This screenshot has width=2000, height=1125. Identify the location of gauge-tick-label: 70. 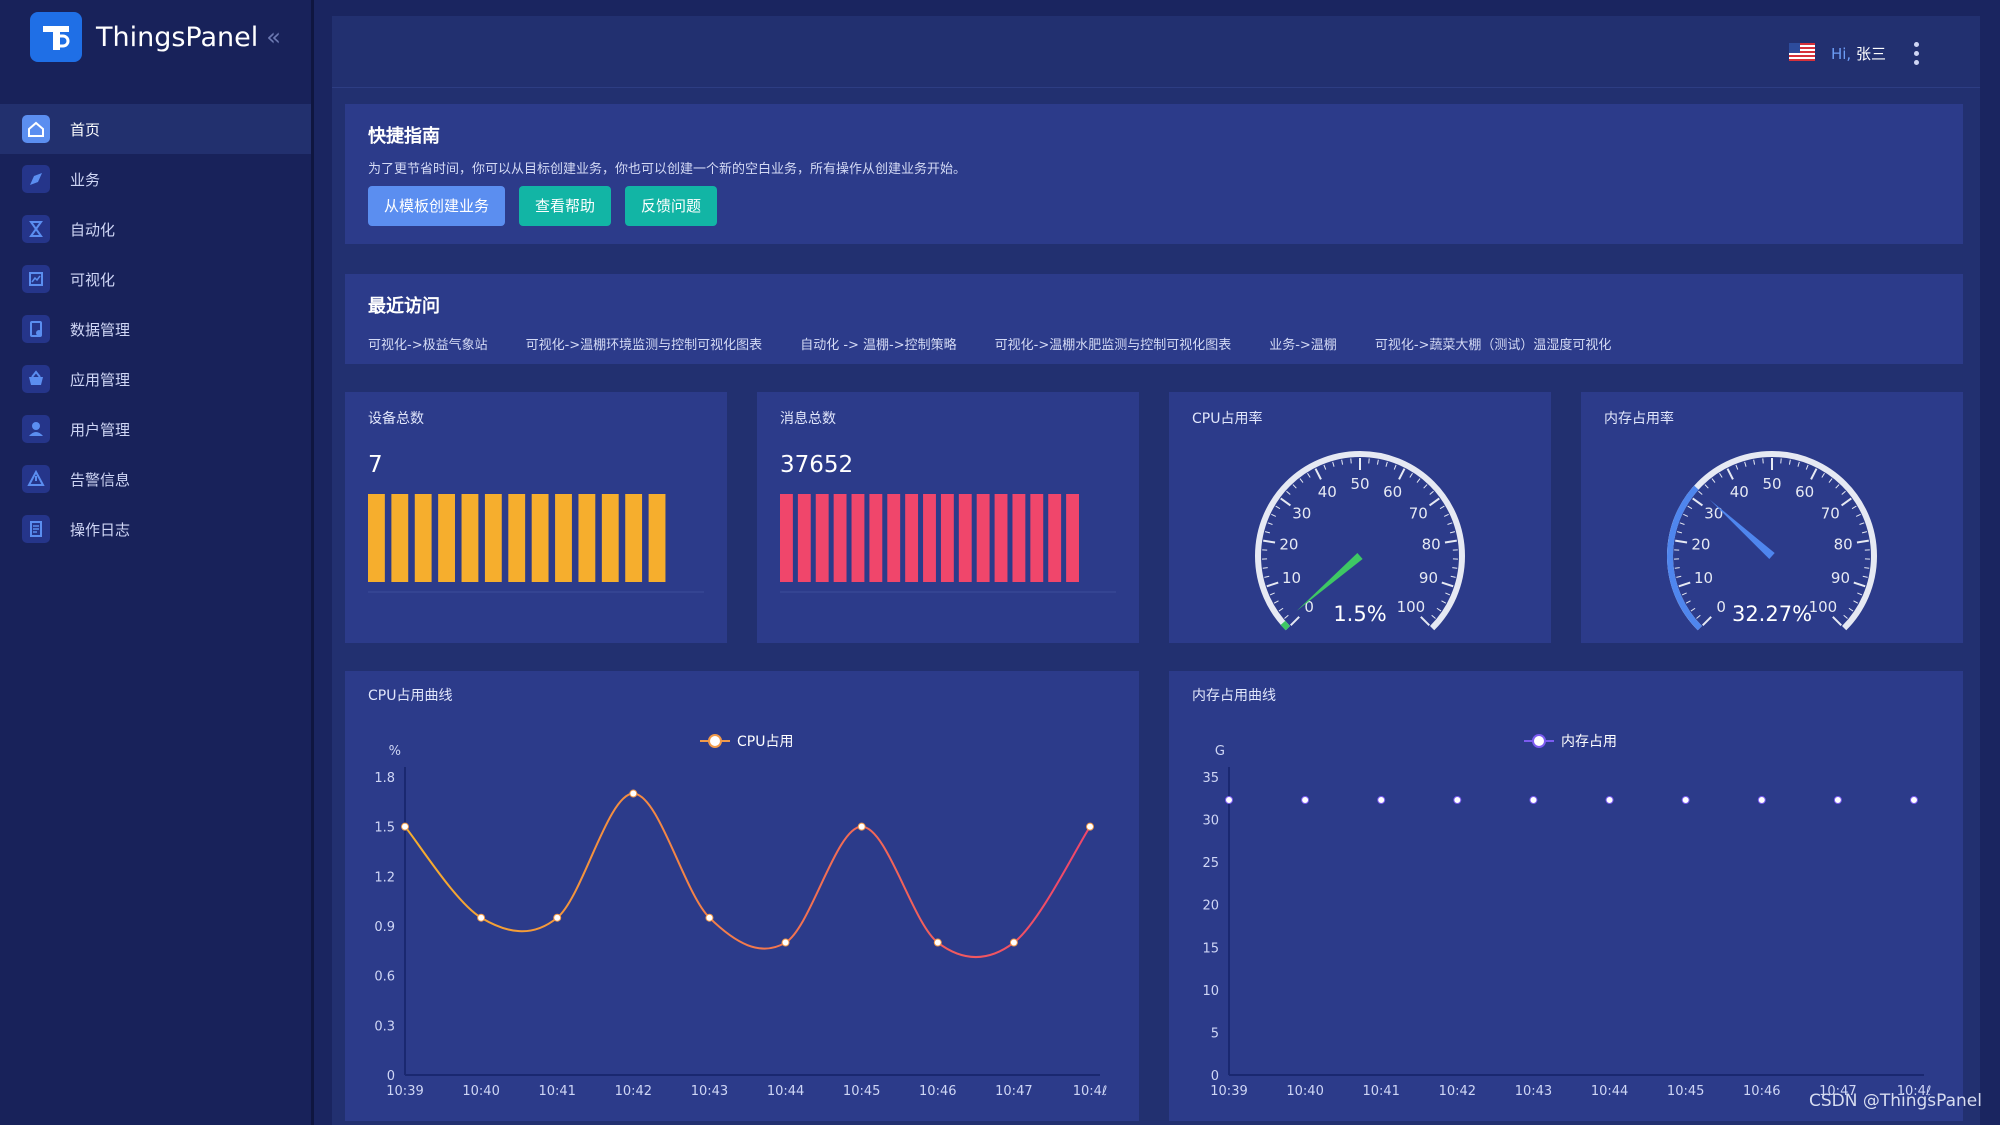
(1830, 514).